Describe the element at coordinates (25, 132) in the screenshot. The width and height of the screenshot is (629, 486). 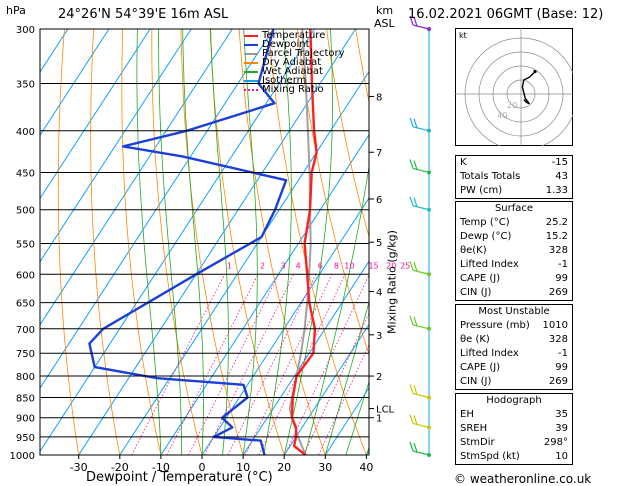
I see `pressure-tick-label: 400` at that location.